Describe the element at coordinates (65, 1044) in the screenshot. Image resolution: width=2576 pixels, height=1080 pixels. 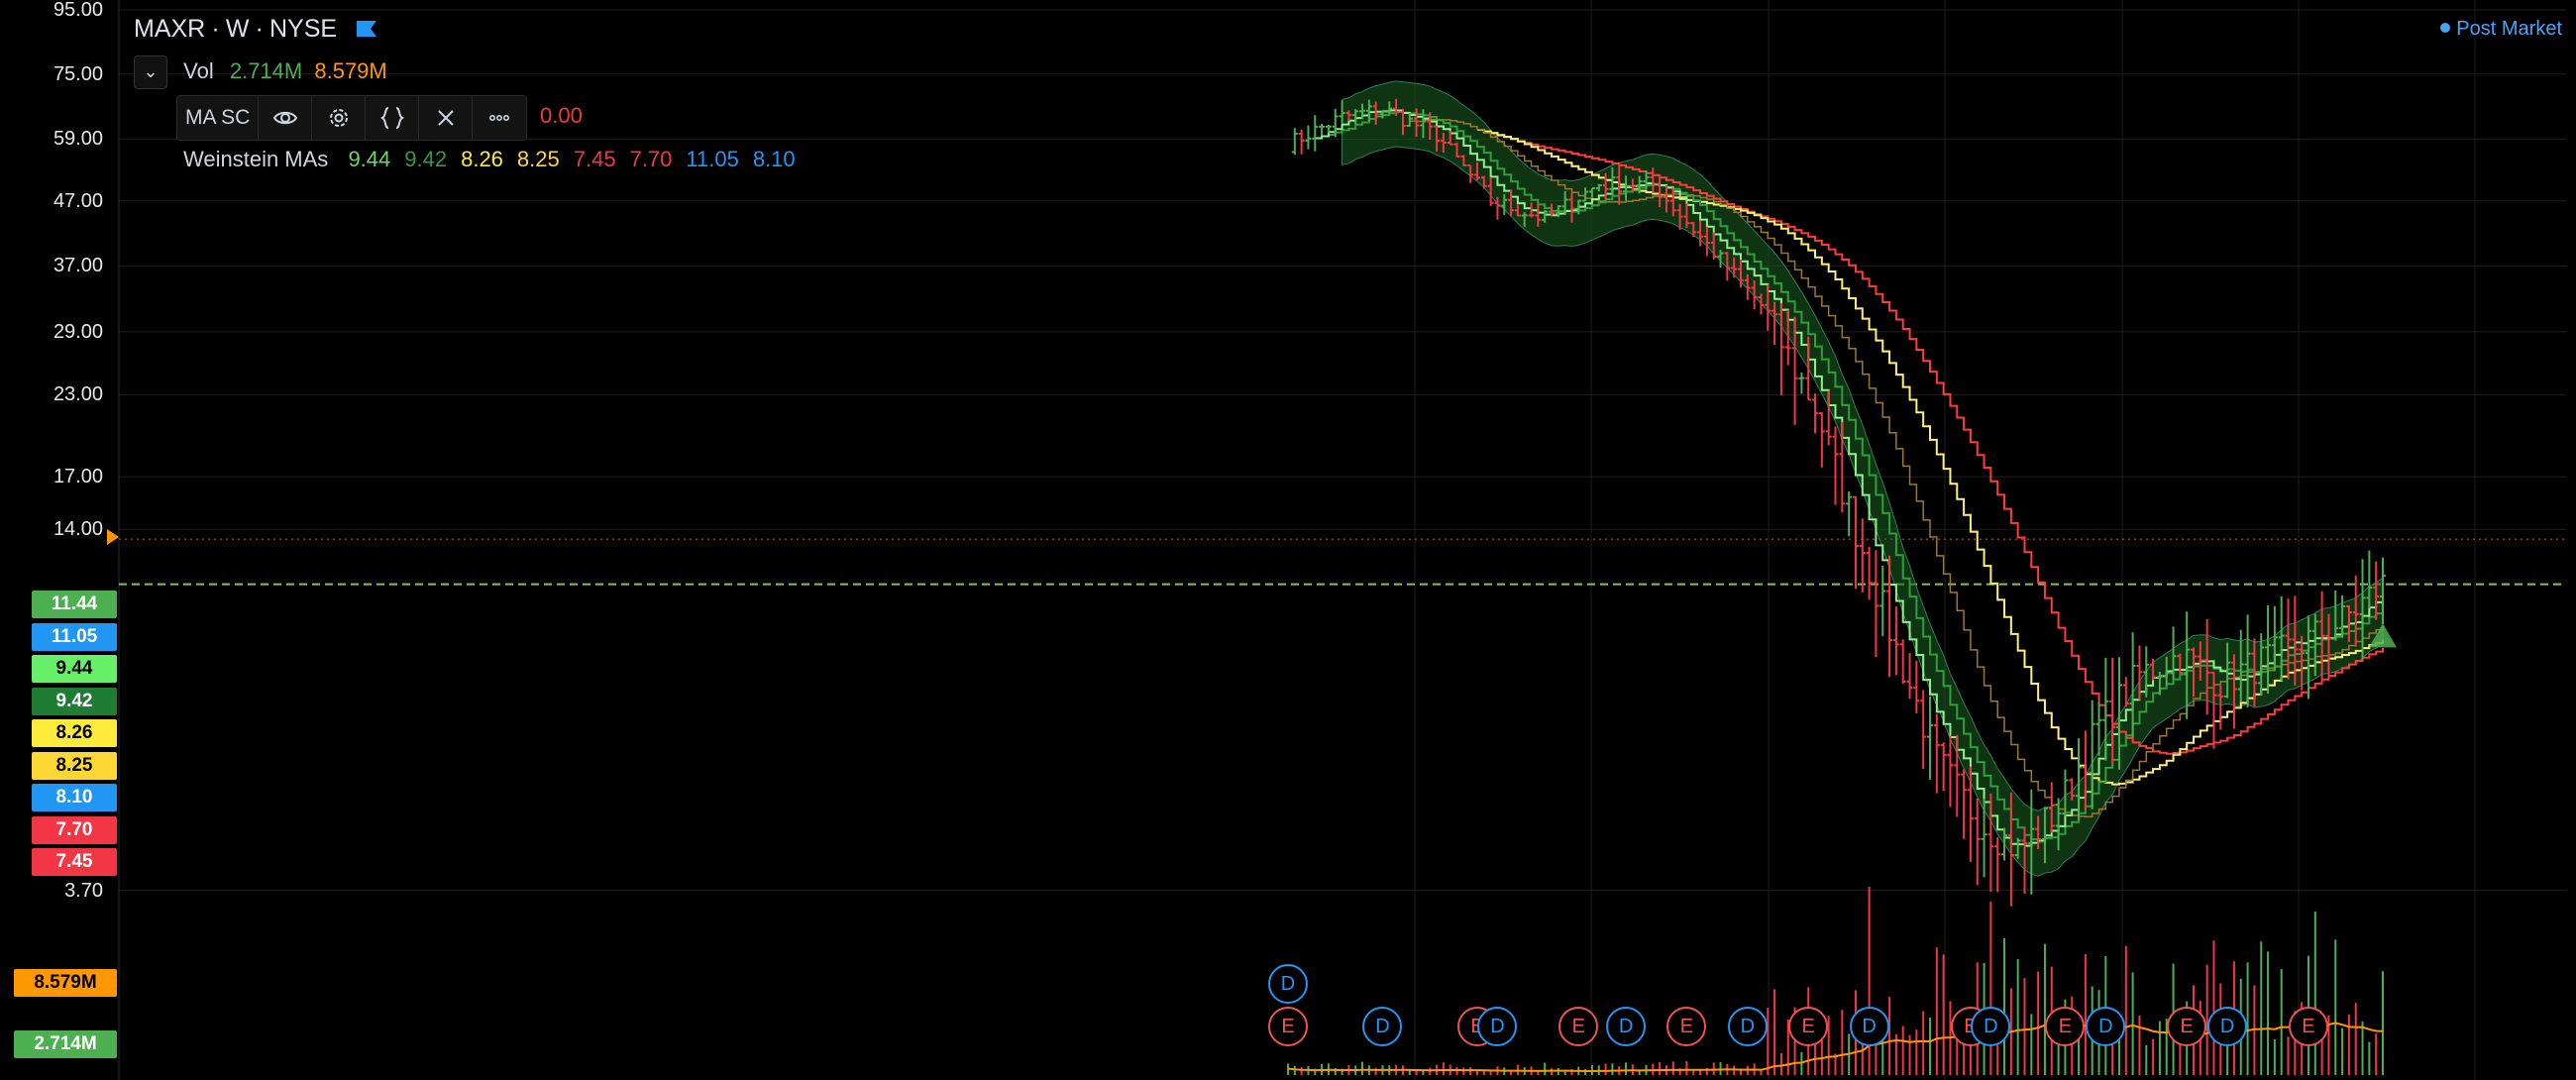
I see `volume-badge: 2.714M` at that location.